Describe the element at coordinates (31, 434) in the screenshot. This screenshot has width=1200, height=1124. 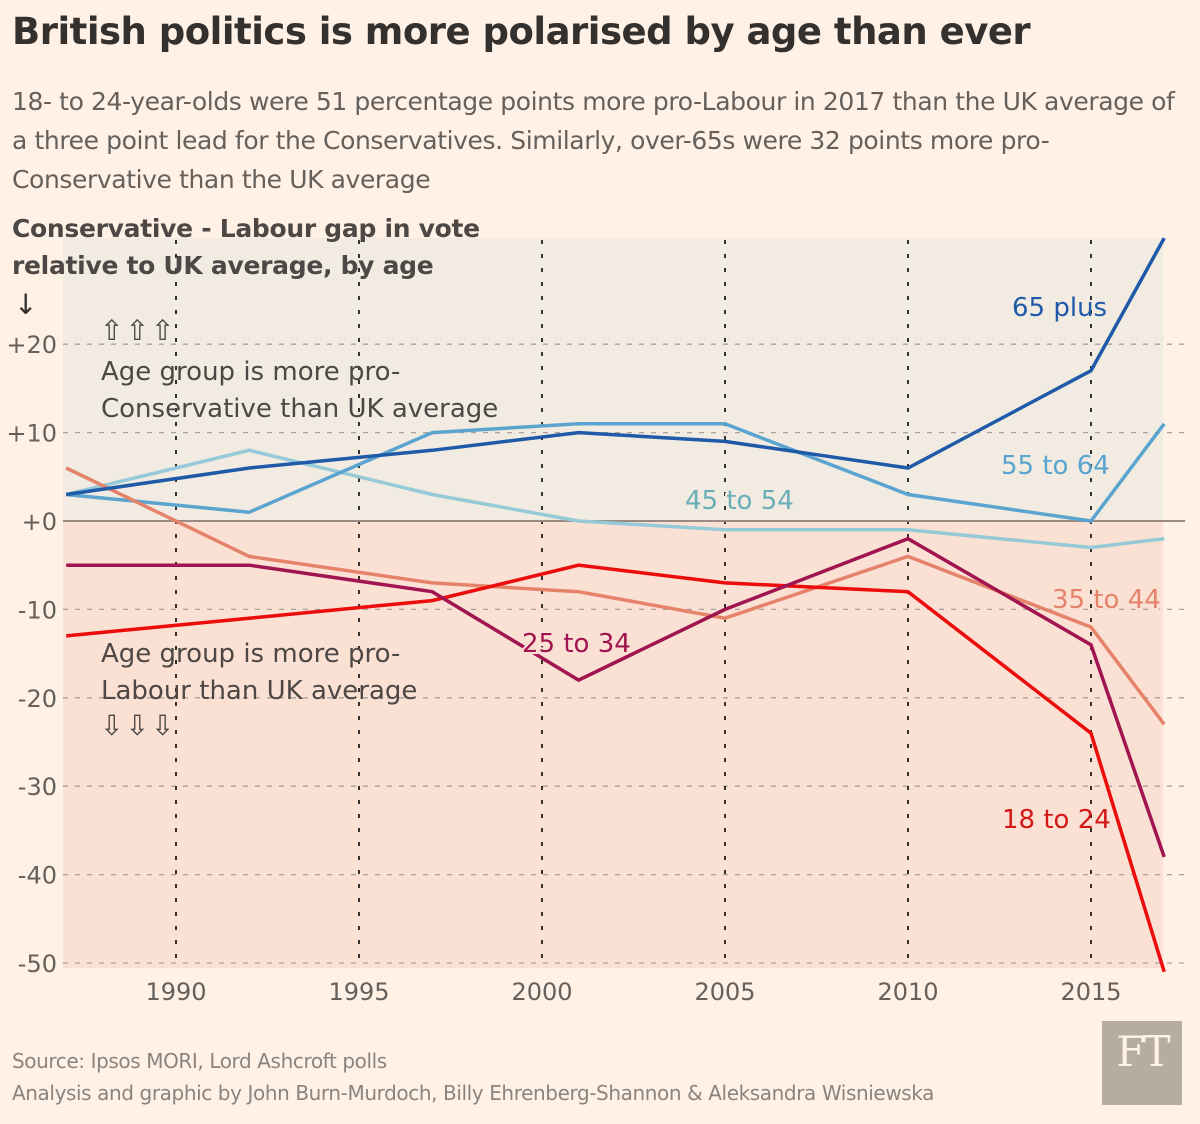
I see `y-tick-label: +10` at that location.